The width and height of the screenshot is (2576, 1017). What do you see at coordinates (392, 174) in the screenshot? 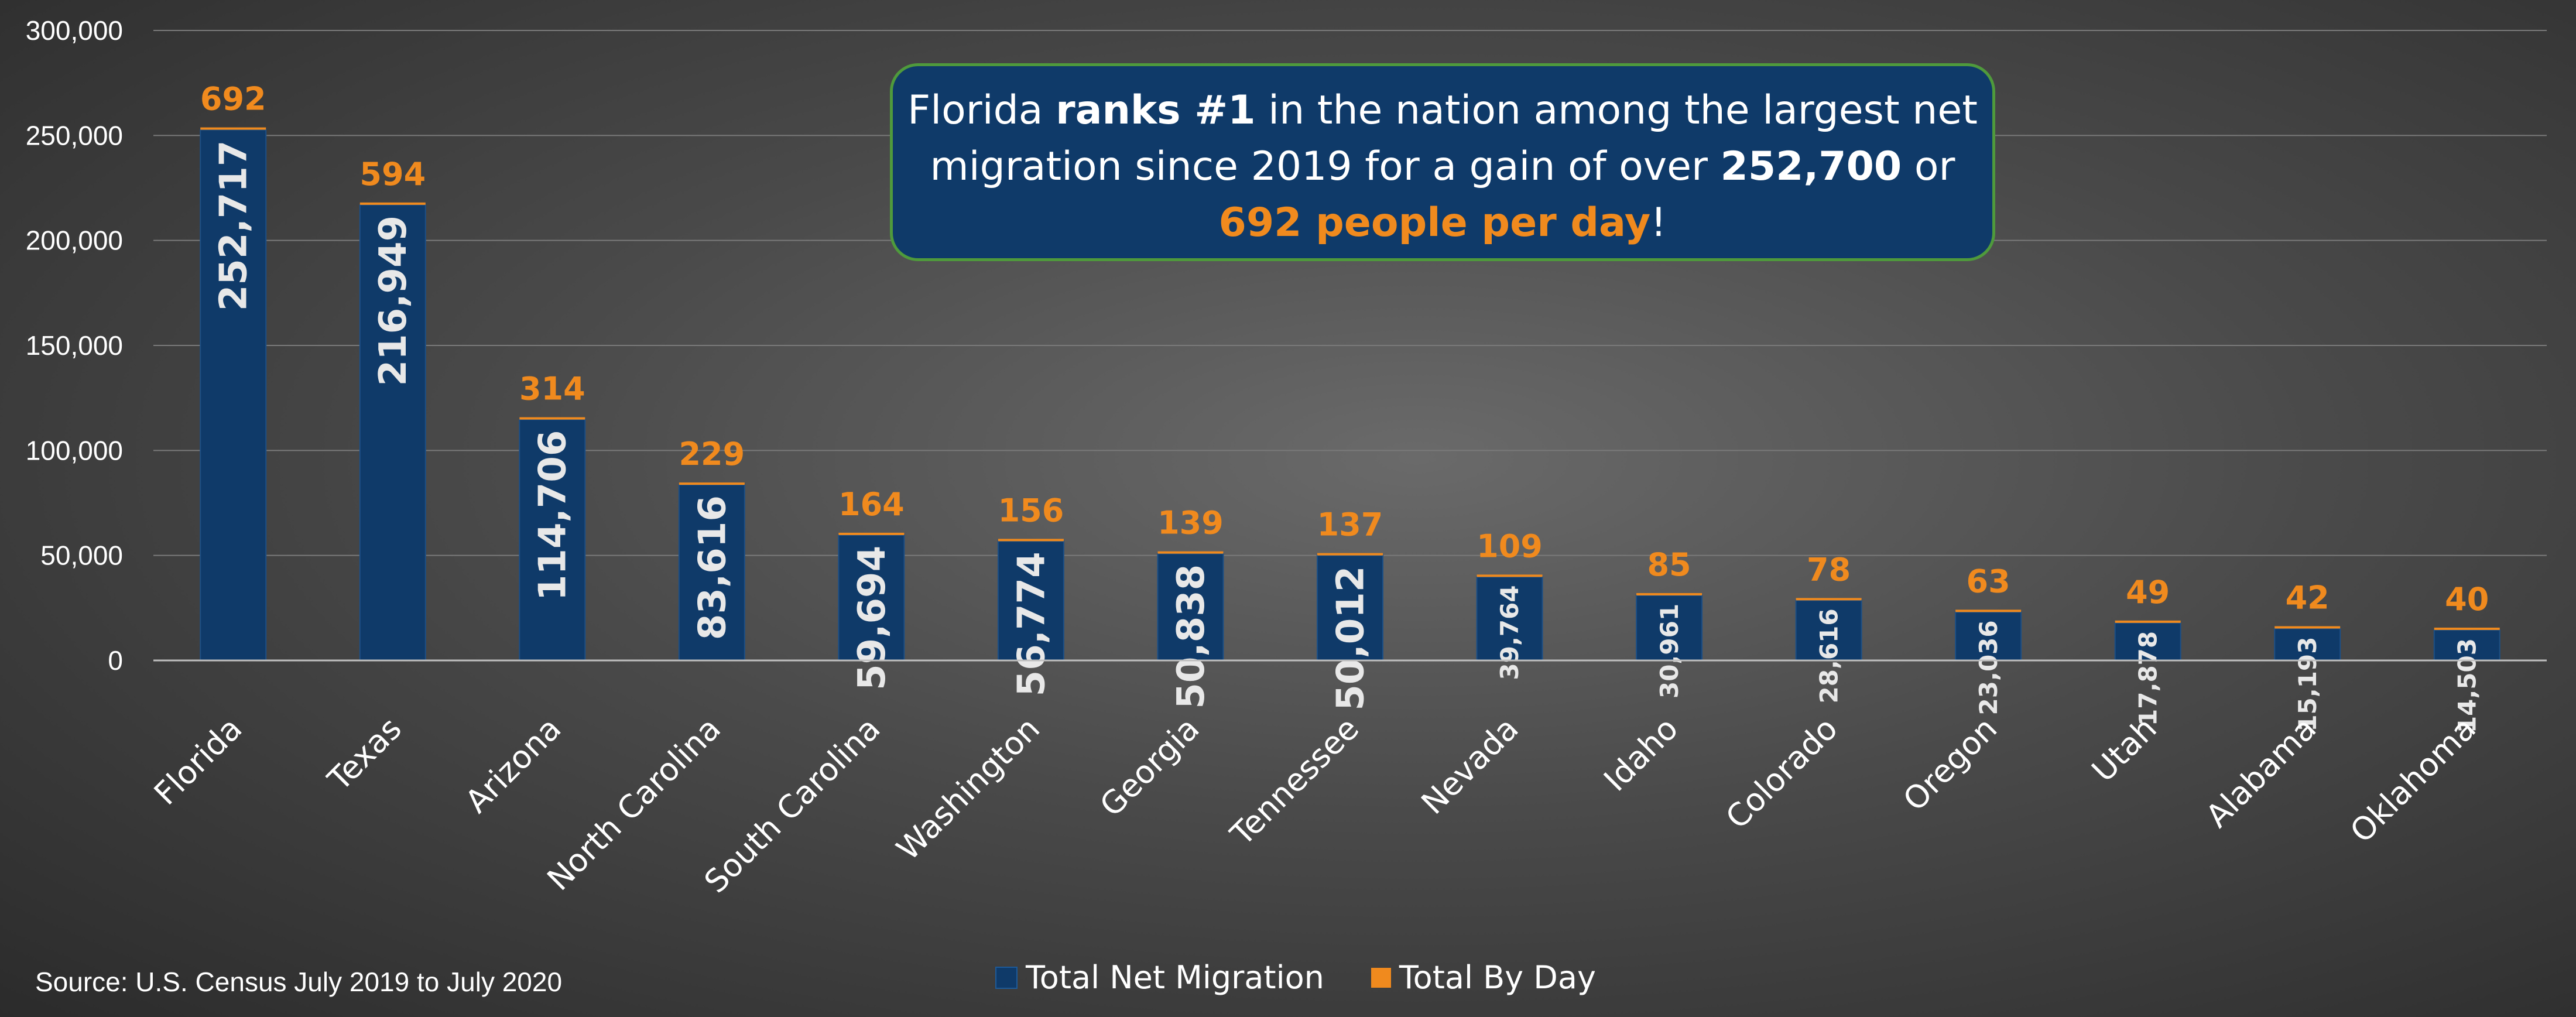
I see `data-label-by-day: 594` at bounding box center [392, 174].